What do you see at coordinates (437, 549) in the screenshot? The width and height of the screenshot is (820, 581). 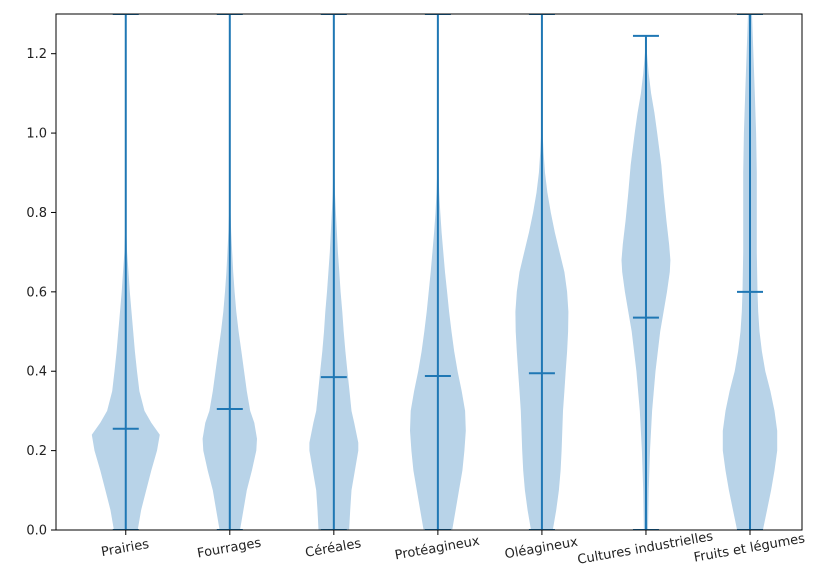 I see `x-tick-label: Protéagineux` at bounding box center [437, 549].